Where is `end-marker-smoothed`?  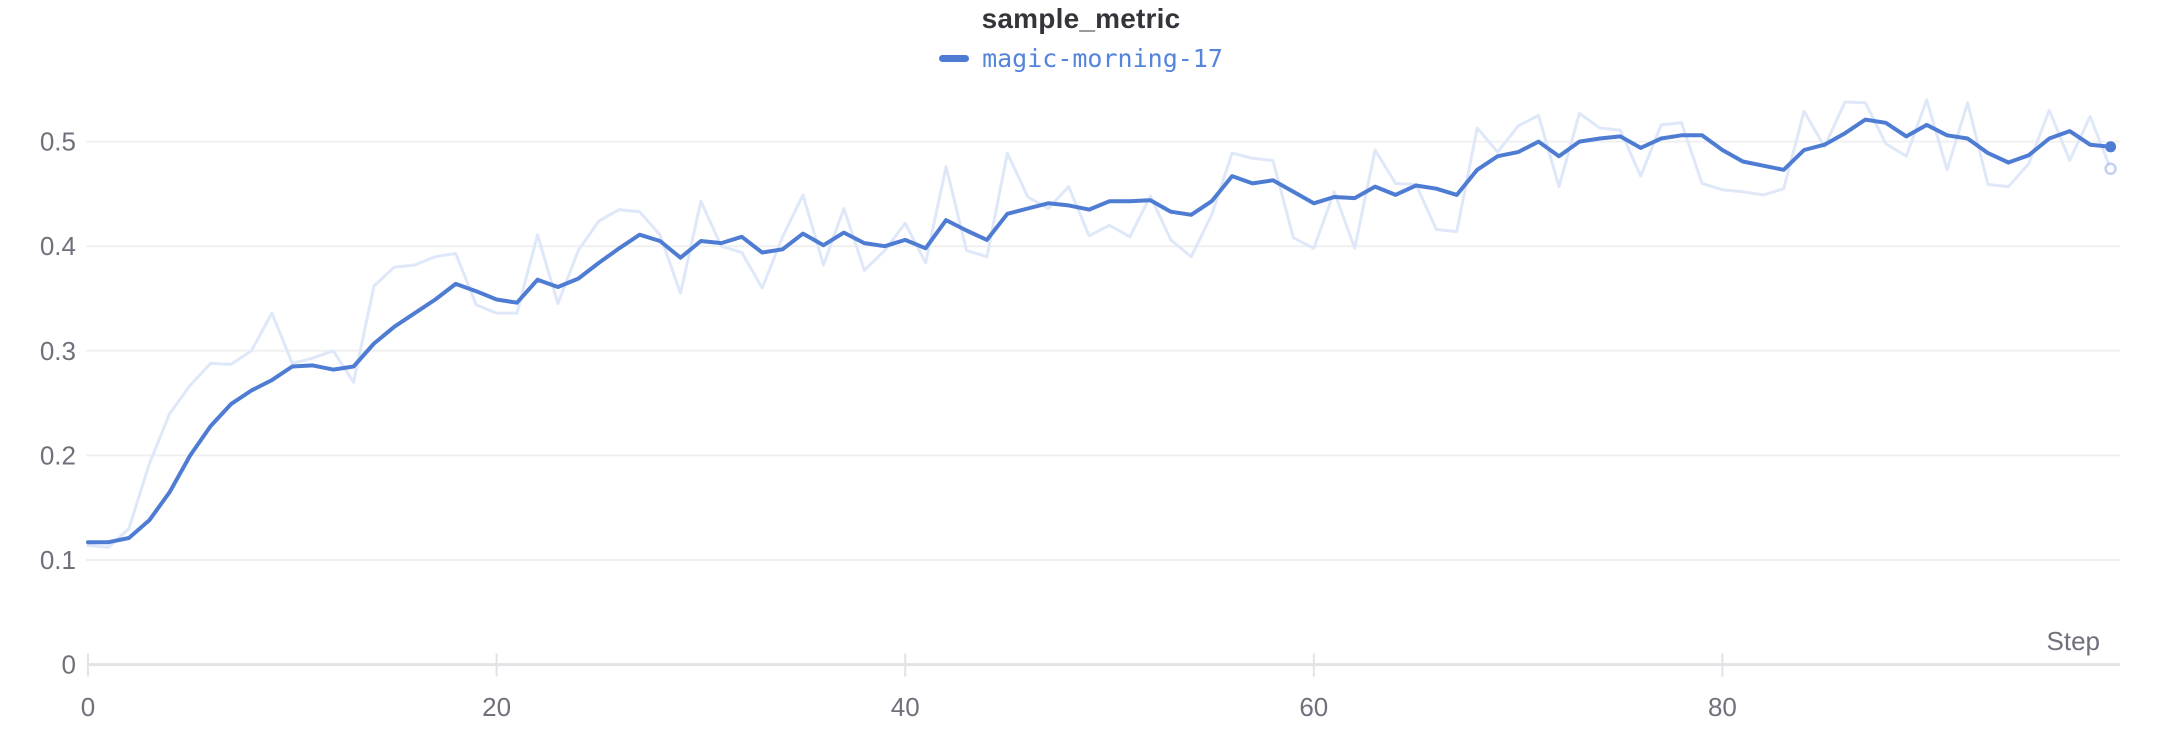
end-marker-smoothed is located at coordinates (2111, 147).